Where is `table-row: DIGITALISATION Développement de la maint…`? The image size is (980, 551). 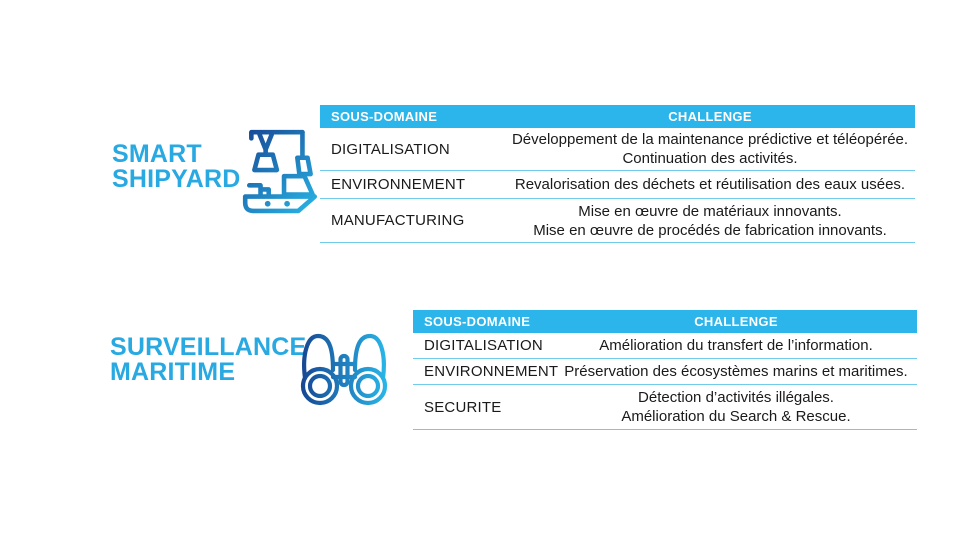
table-row: DIGITALISATION Développement de la maint… is located at coordinates (617, 149).